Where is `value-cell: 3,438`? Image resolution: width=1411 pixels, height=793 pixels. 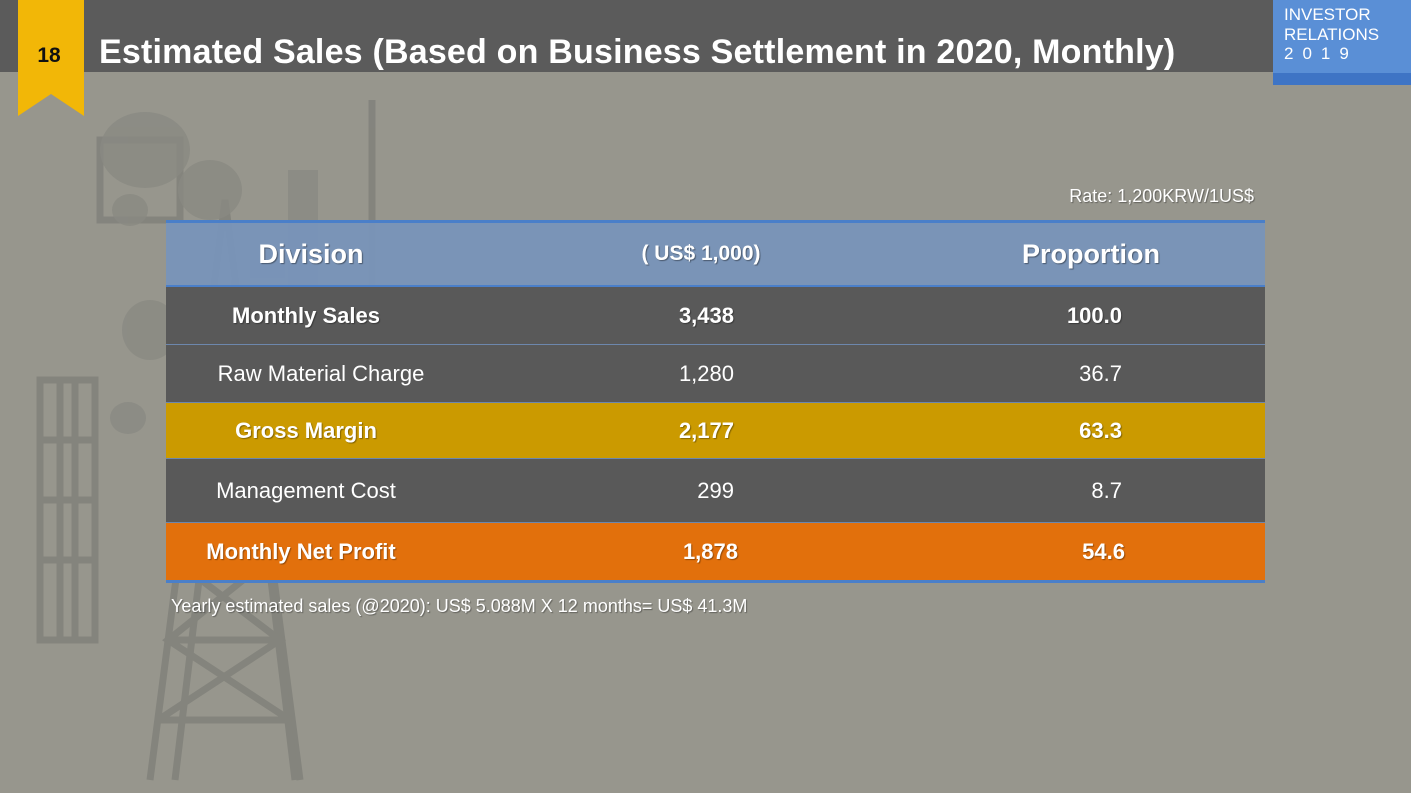 value-cell: 3,438 is located at coordinates (706, 315).